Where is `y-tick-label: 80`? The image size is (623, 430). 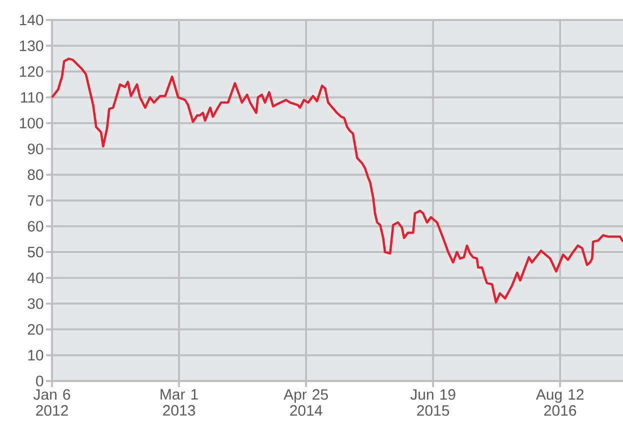 y-tick-label: 80 is located at coordinates (36, 174).